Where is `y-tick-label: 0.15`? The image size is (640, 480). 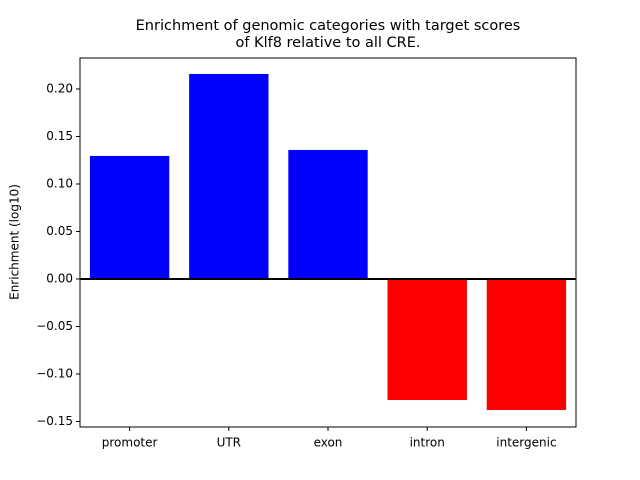
y-tick-label: 0.15 is located at coordinates (59, 136).